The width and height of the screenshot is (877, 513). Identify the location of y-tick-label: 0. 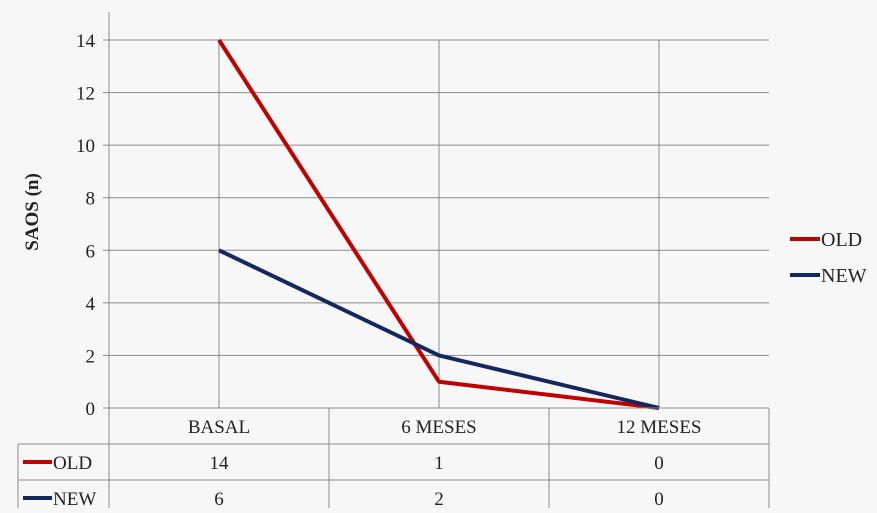
(91, 409).